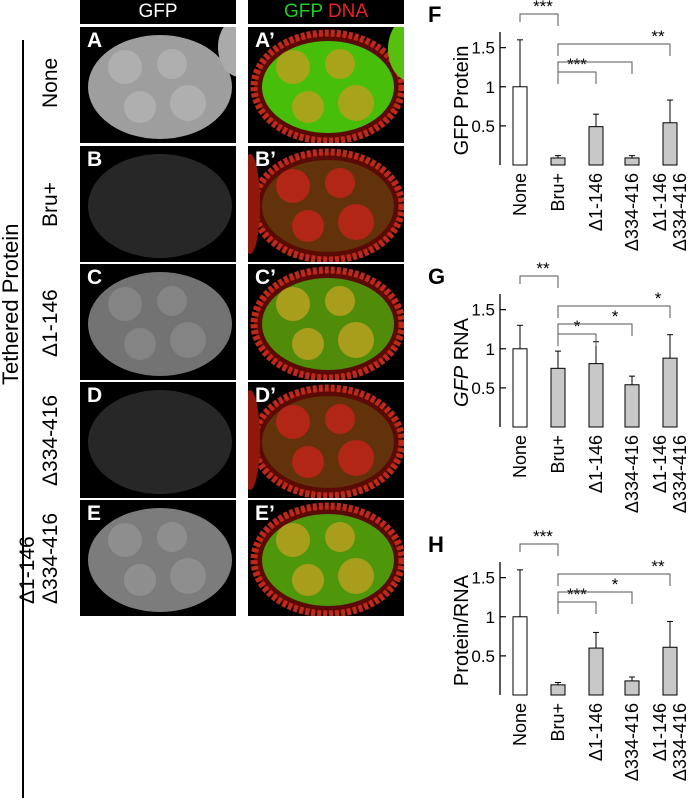 This screenshot has height=800, width=692. Describe the element at coordinates (265, 513) in the screenshot. I see `panel-letter-prime: E’` at that location.